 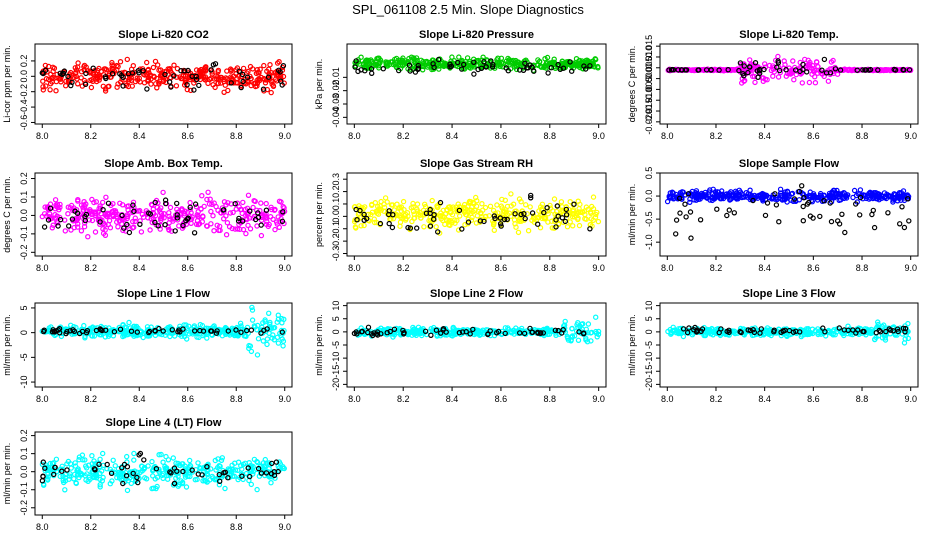 What do you see at coordinates (24, 61) in the screenshot?
I see `y-tick-label: 0.2` at bounding box center [24, 61].